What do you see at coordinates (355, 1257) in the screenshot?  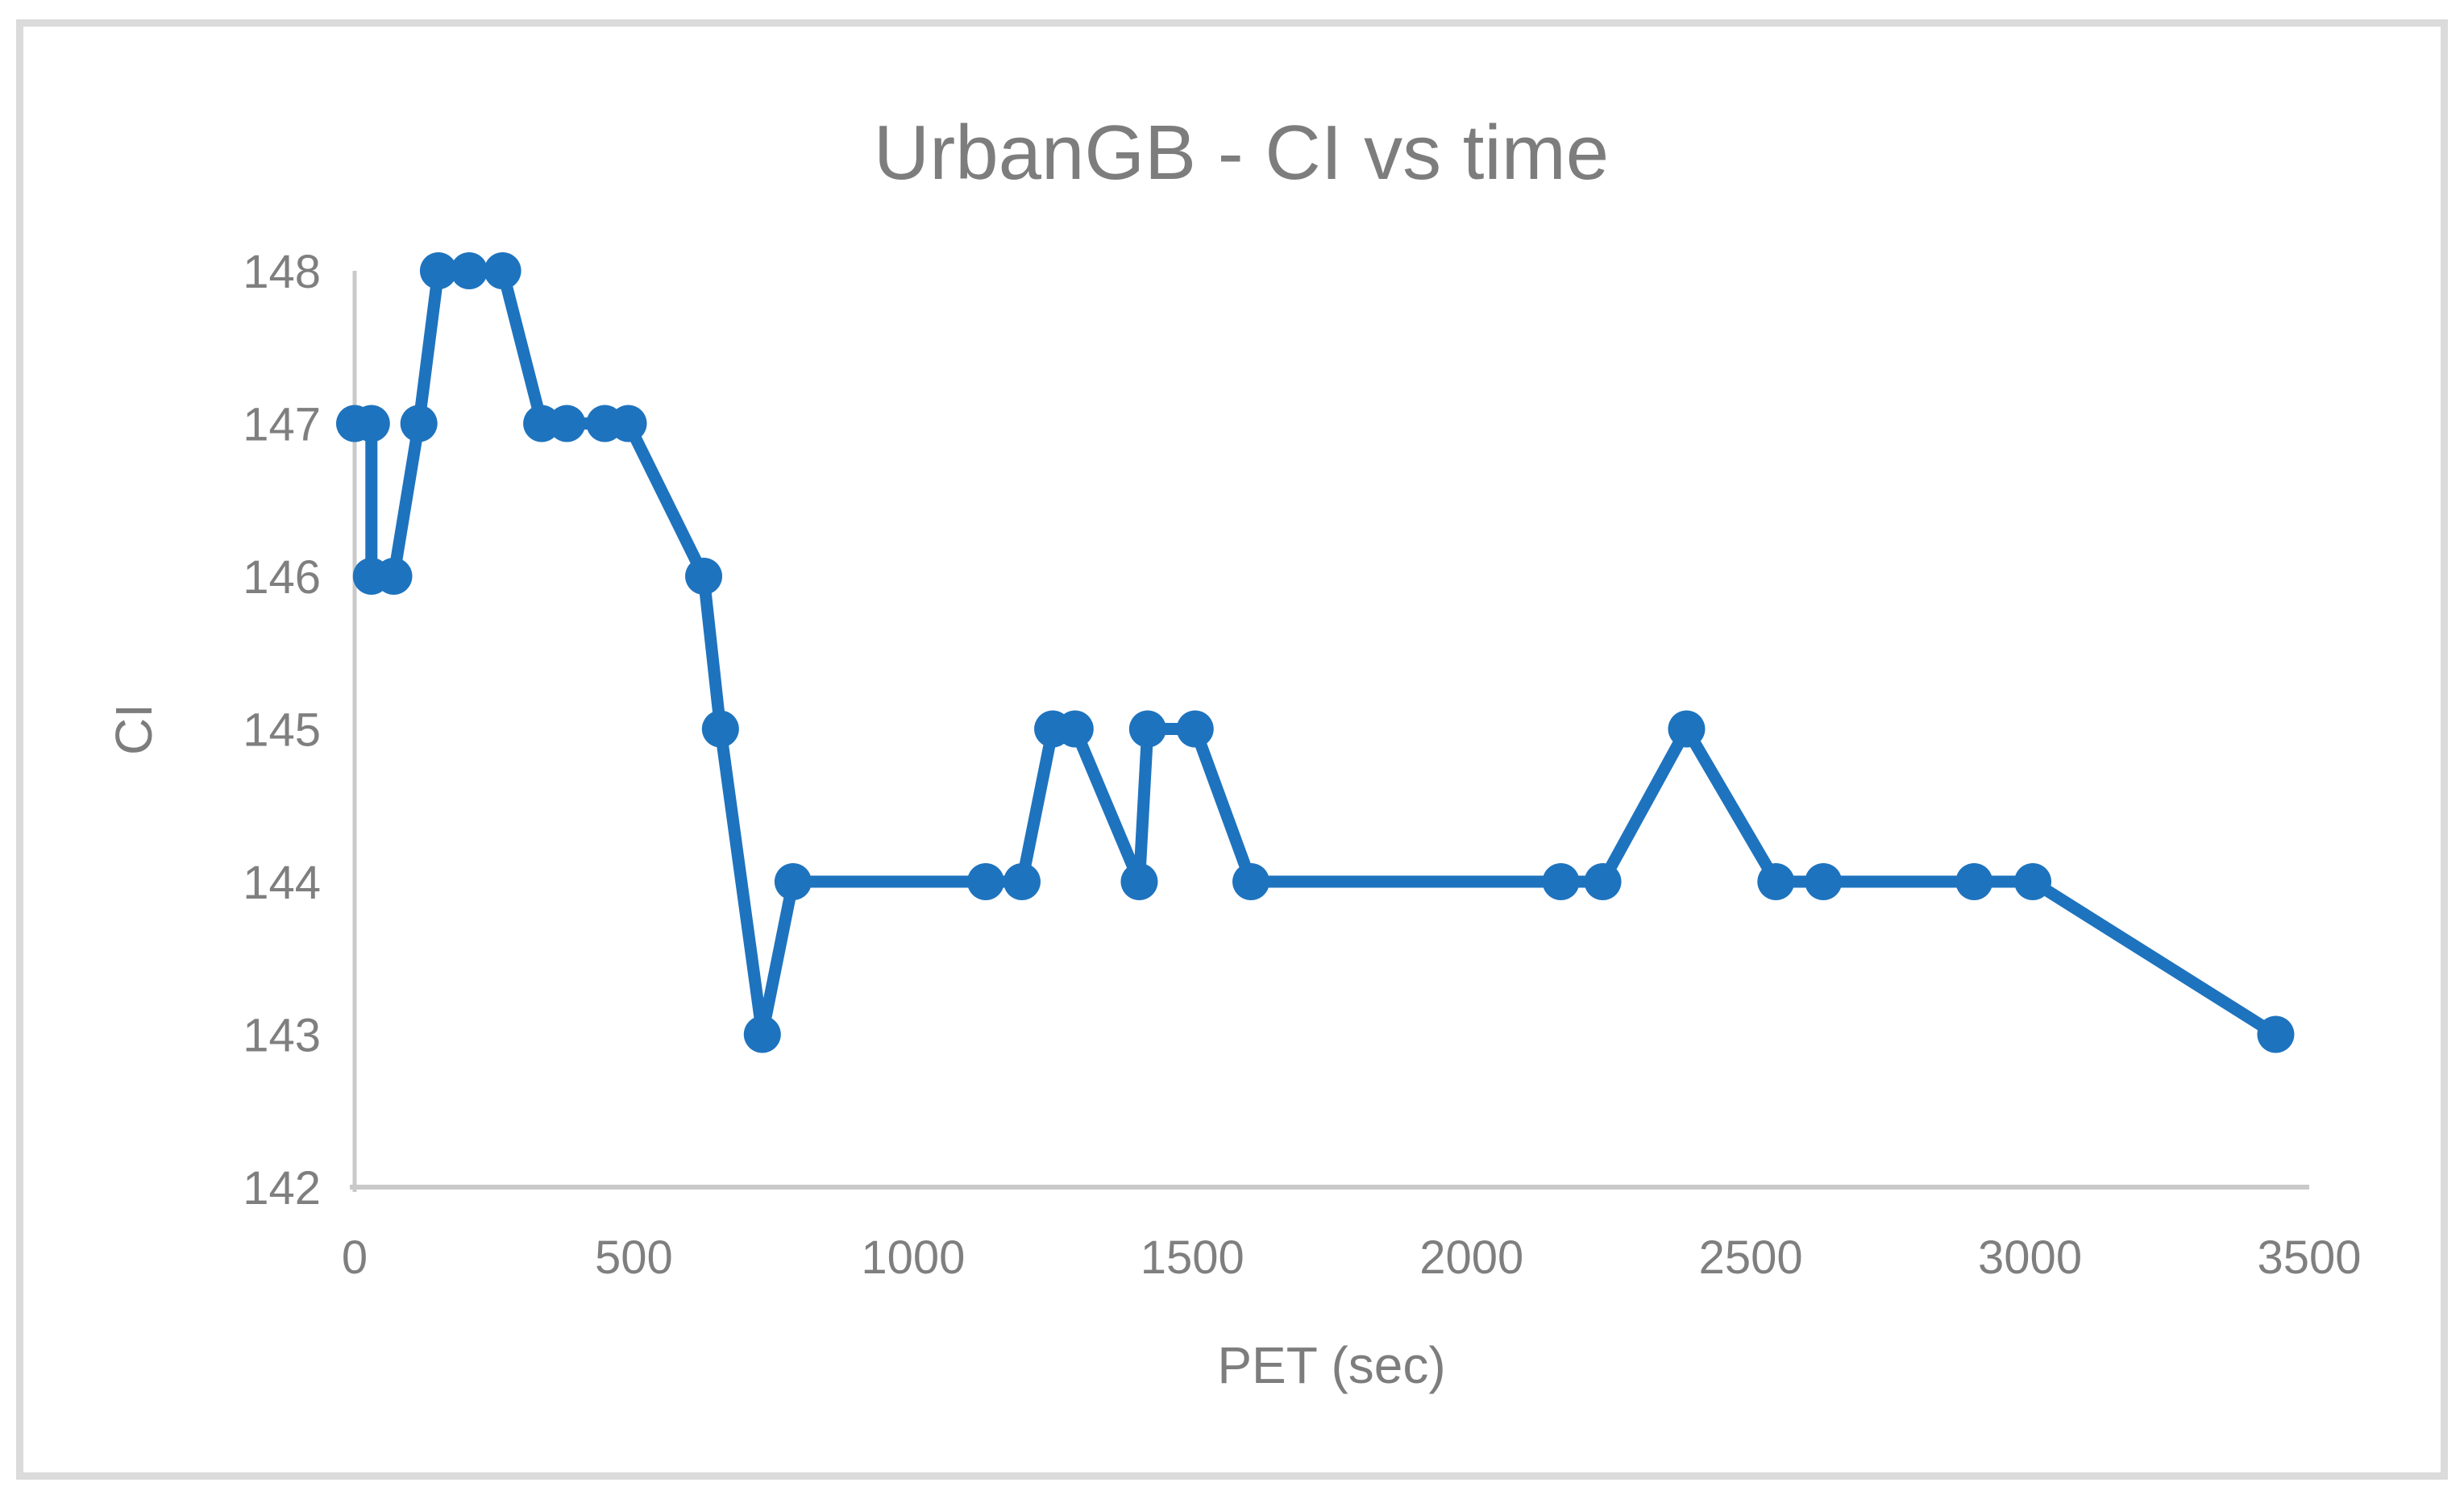 I see `x-tick-label: 0` at bounding box center [355, 1257].